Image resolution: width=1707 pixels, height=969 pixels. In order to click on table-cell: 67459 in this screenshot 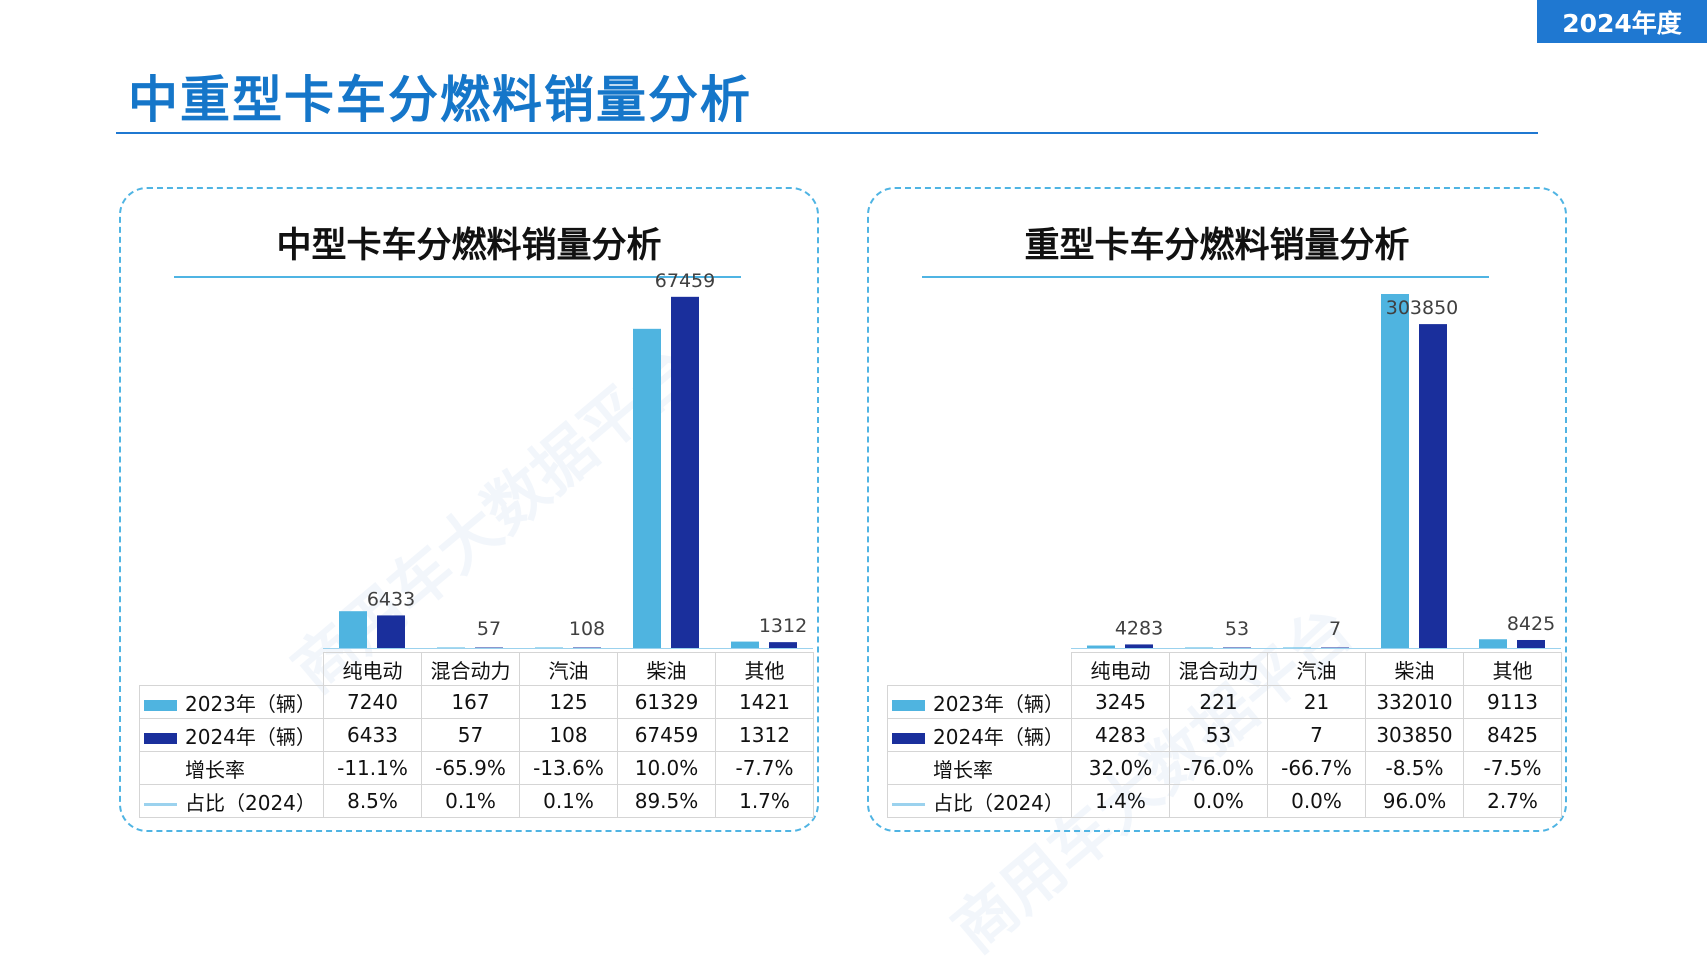, I will do `click(666, 735)`.